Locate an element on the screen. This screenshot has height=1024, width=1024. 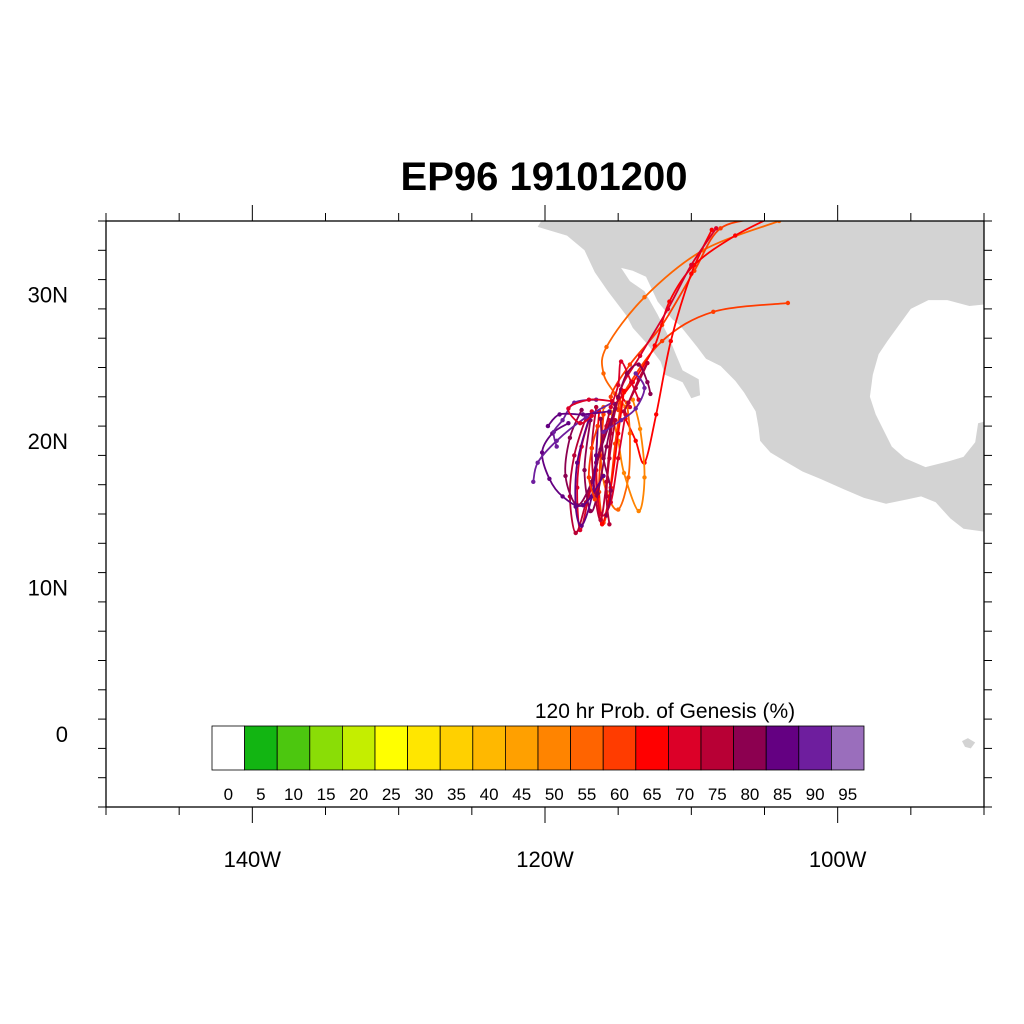
lat-tick-label: 30N is located at coordinates (48, 294).